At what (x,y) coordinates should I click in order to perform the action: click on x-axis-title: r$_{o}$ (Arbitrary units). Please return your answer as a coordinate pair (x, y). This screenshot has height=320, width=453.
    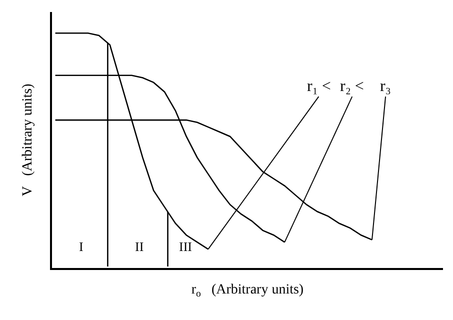
    Looking at the image, I should click on (247, 291).